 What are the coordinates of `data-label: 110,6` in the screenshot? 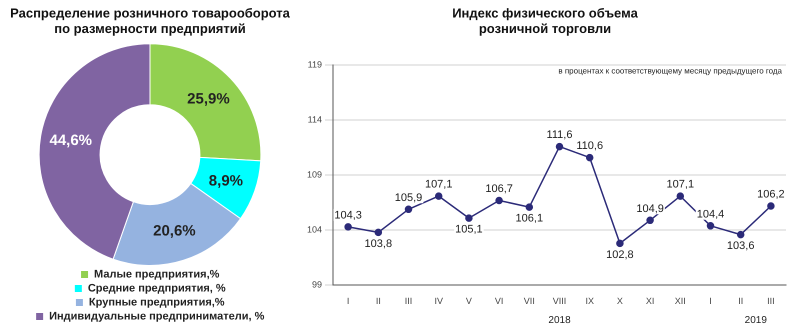 It's located at (590, 146).